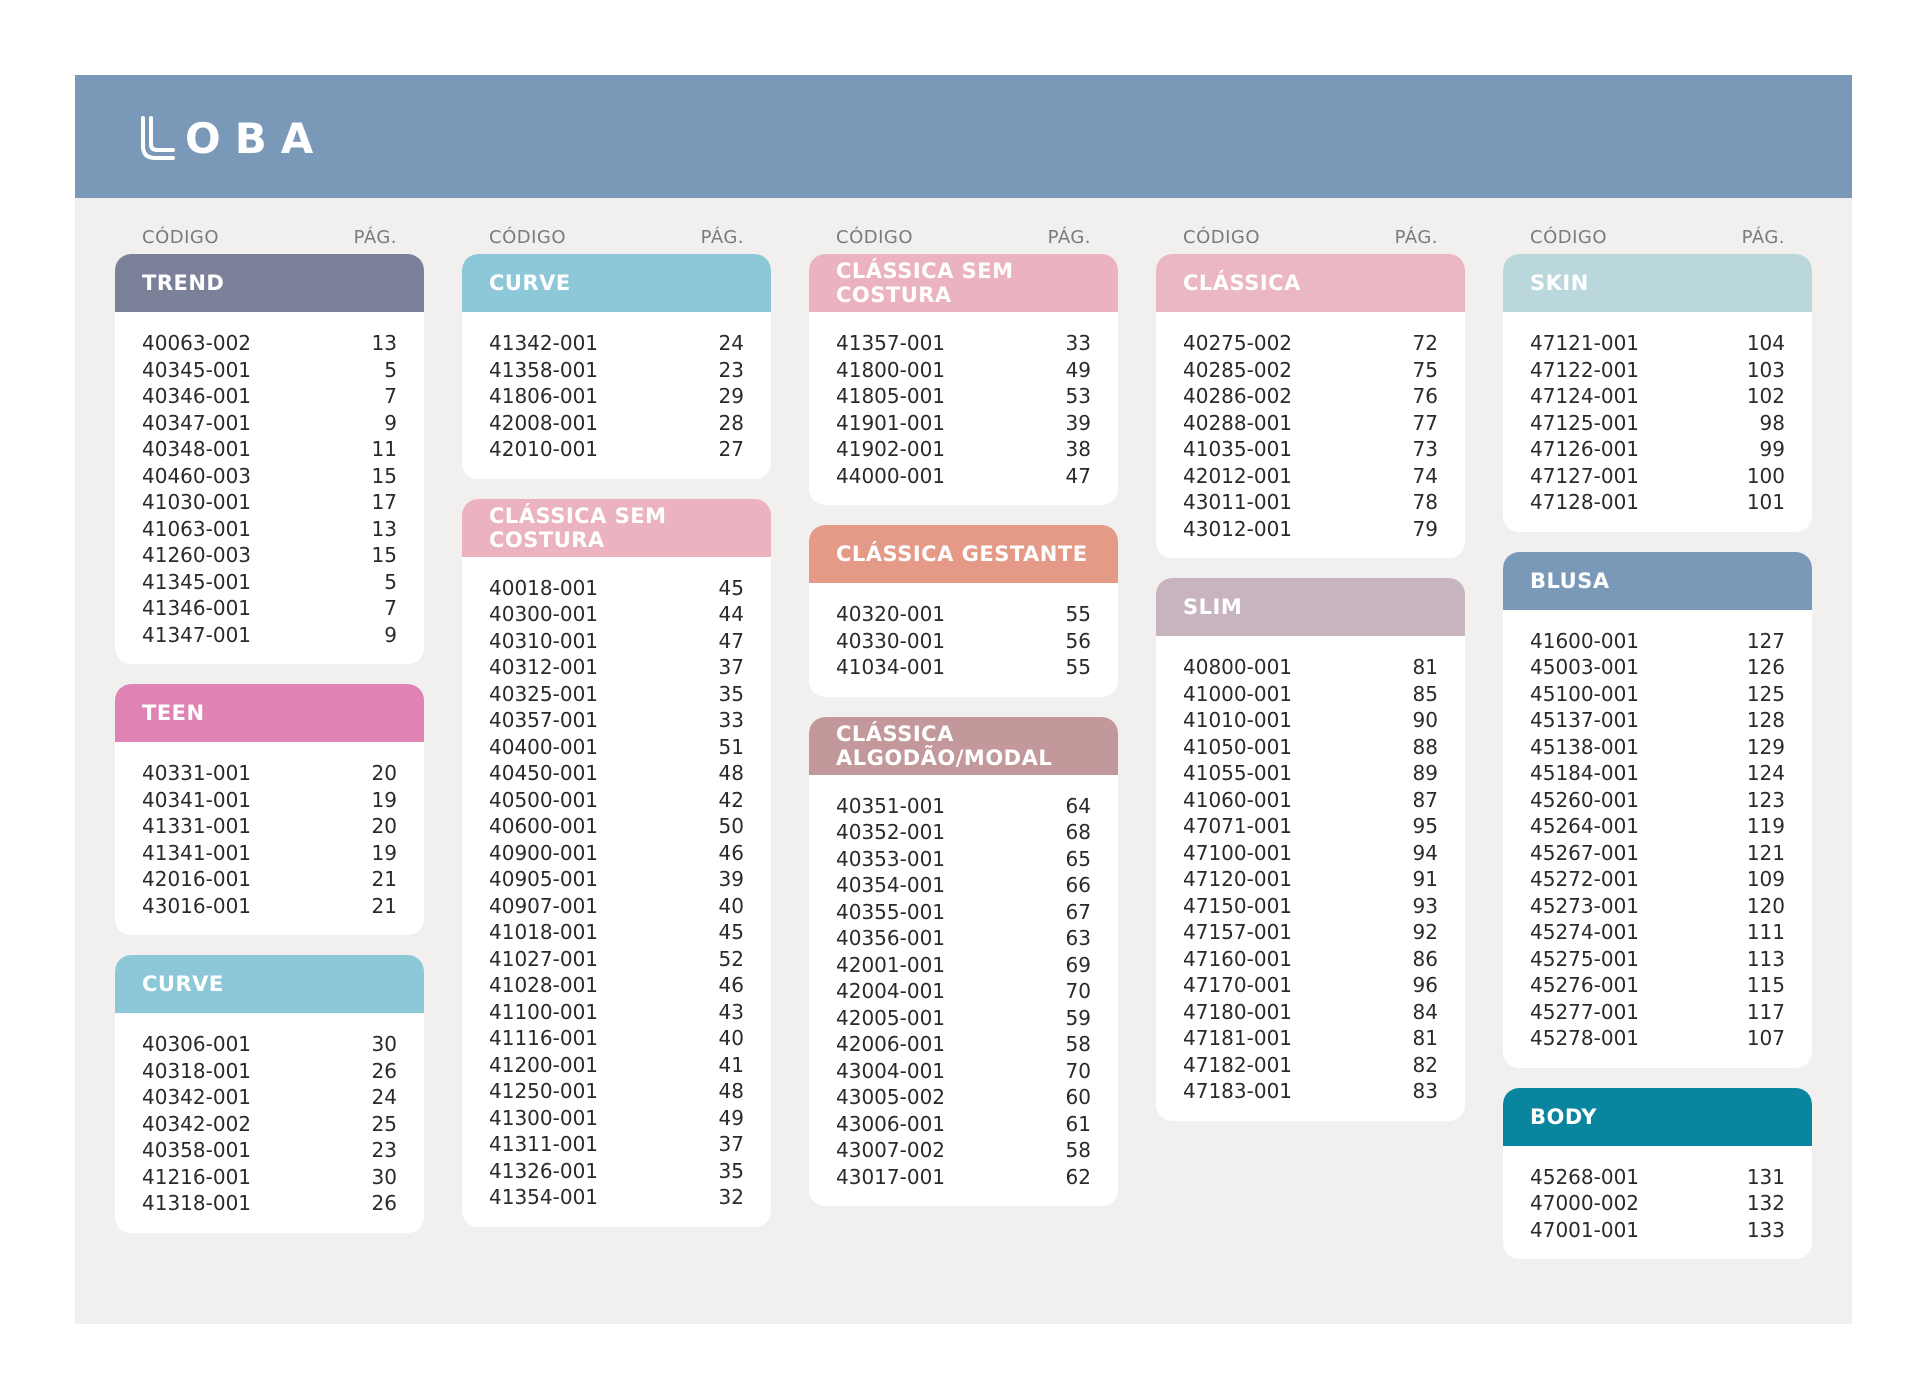  I want to click on product-code: 45275-001, so click(1585, 958).